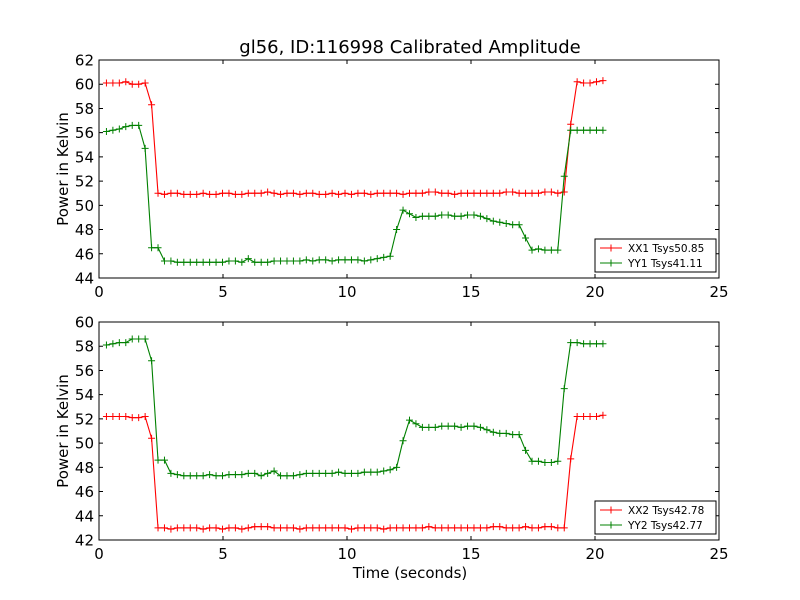  What do you see at coordinates (470, 554) in the screenshot?
I see `x-tick-label: 15` at bounding box center [470, 554].